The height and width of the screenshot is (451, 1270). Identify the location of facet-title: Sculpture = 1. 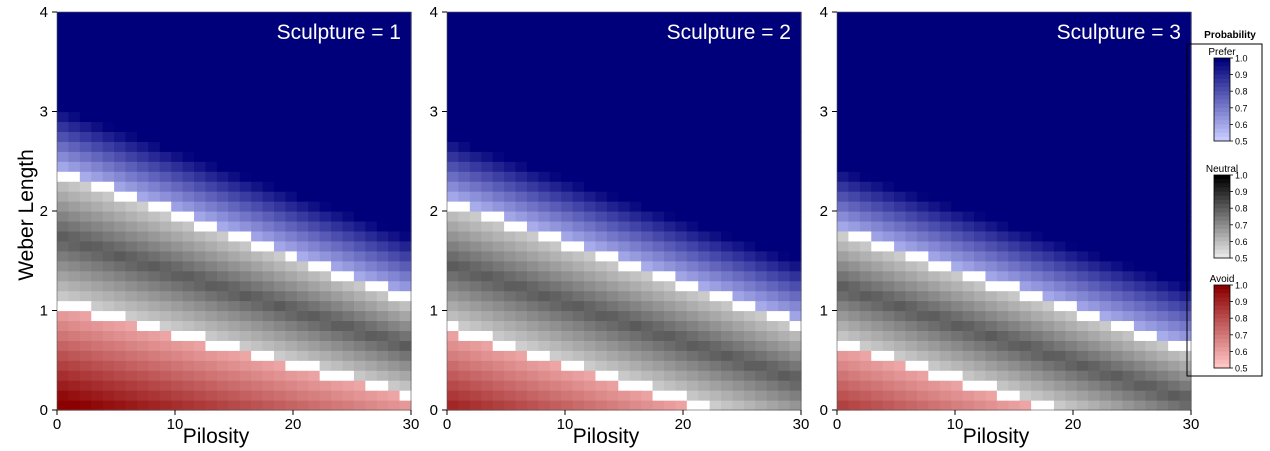
(339, 32).